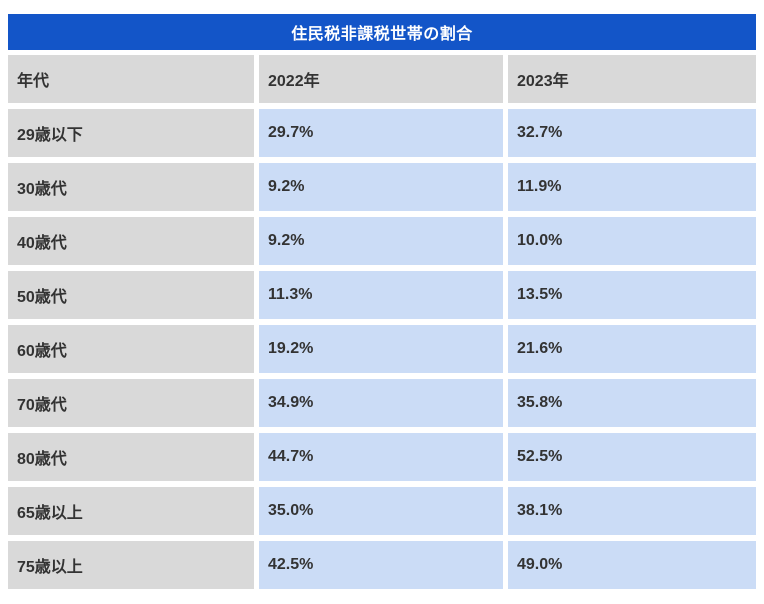  I want to click on value-30s-2023: 11.9%, so click(632, 187).